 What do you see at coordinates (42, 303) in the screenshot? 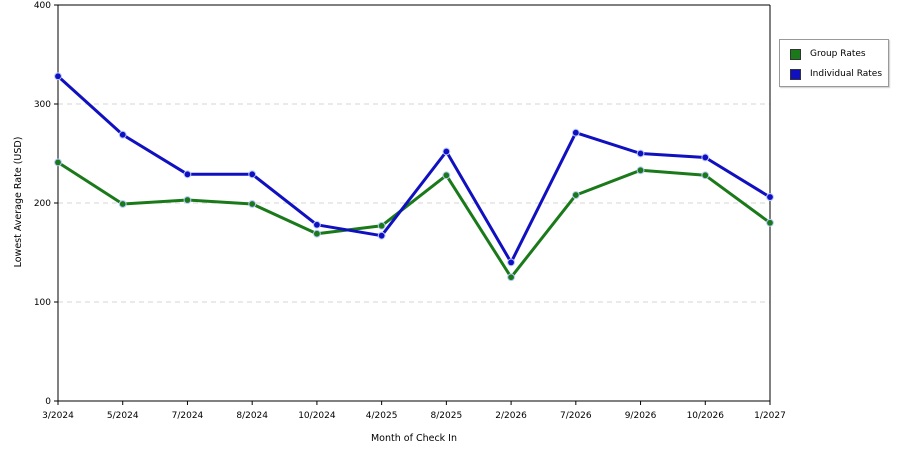
I see `y-tick-label-100: 100` at bounding box center [42, 303].